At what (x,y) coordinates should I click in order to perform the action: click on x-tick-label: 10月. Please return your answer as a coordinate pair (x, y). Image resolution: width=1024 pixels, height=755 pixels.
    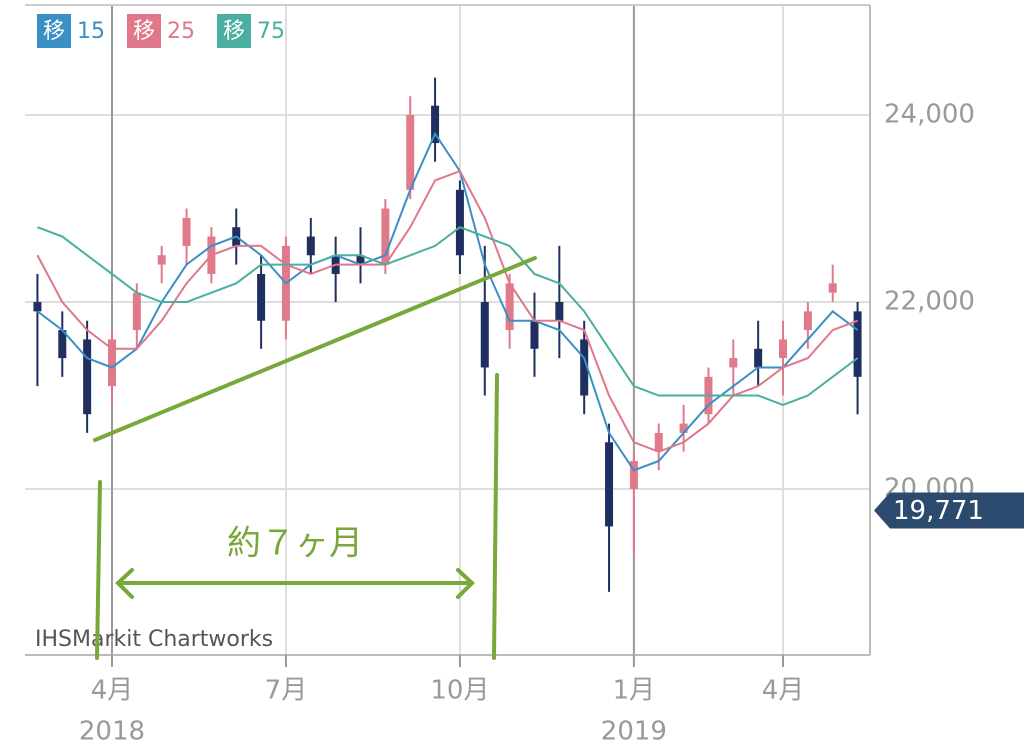
    Looking at the image, I should click on (459, 691).